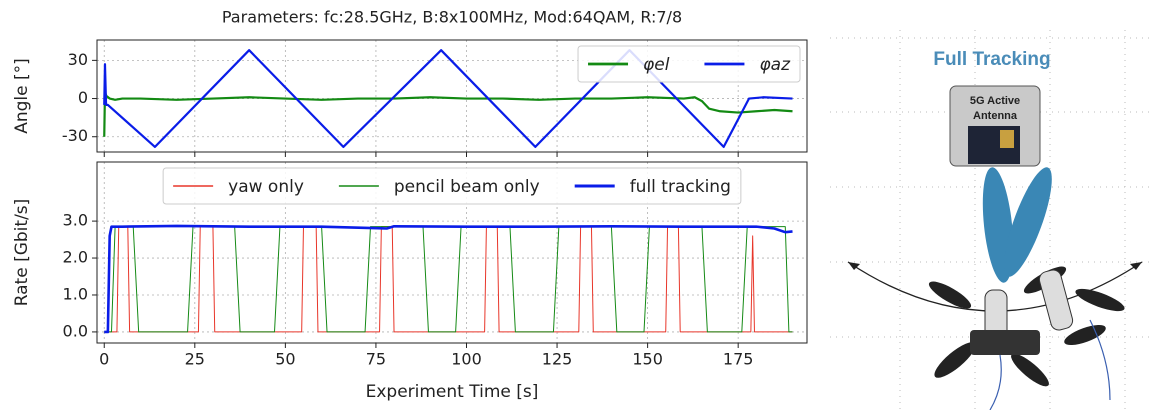 This screenshot has height=410, width=1153. I want to click on drone, so click(1026, 326).